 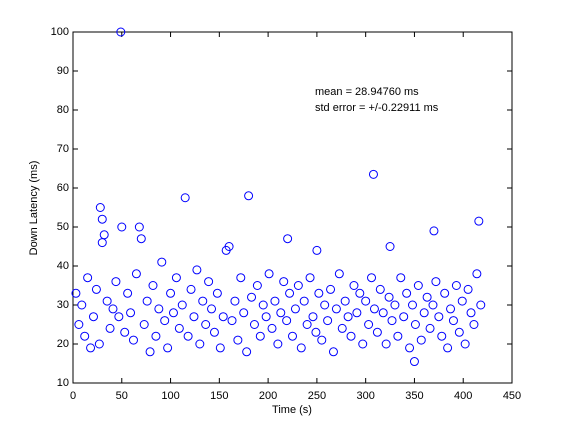 What do you see at coordinates (367, 92) in the screenshot?
I see `annotation: mean = 28.94760 ms` at bounding box center [367, 92].